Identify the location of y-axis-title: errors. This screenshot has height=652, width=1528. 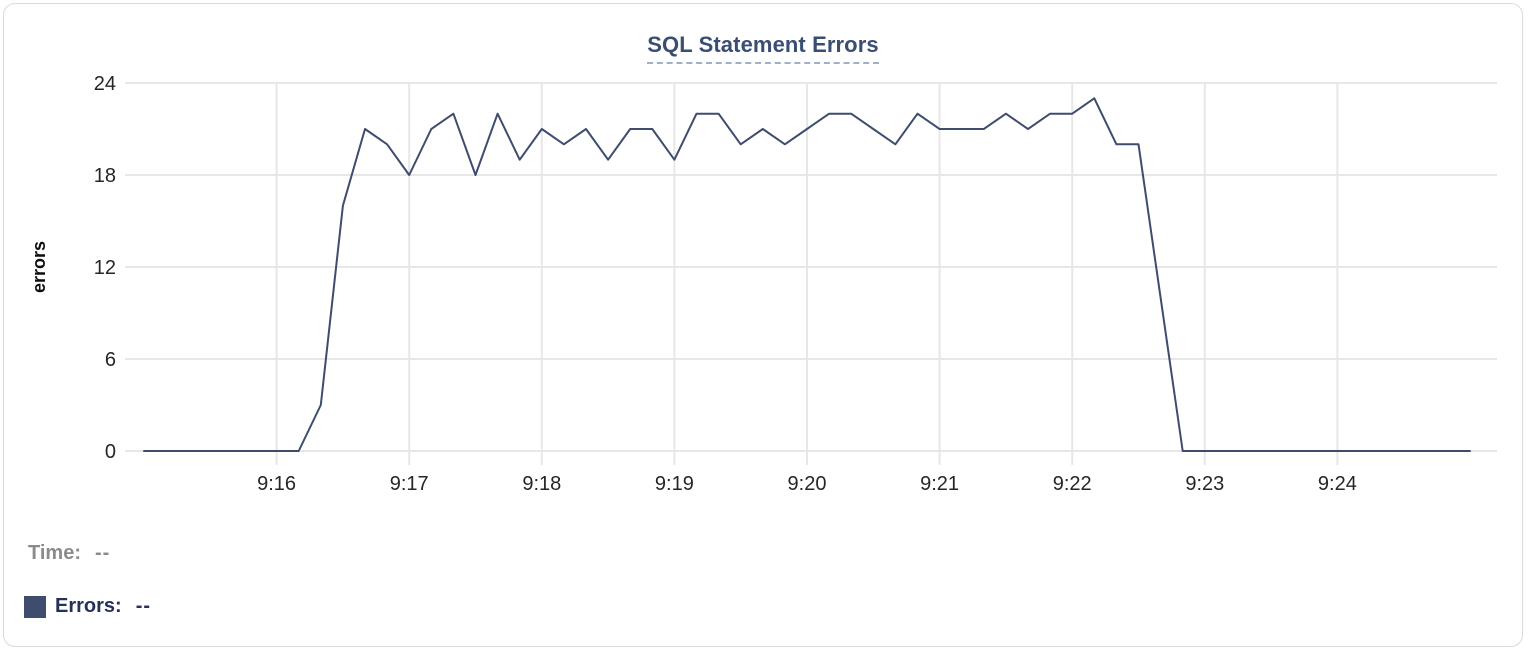
(39, 267).